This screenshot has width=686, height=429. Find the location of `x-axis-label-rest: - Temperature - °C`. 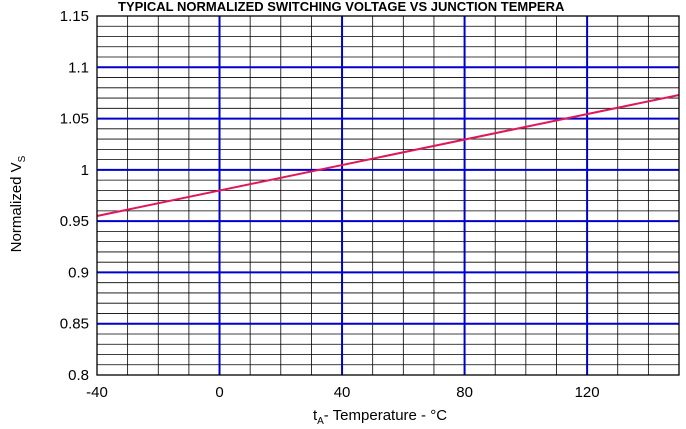

x-axis-label-rest: - Temperature - °C is located at coordinates (385, 415).